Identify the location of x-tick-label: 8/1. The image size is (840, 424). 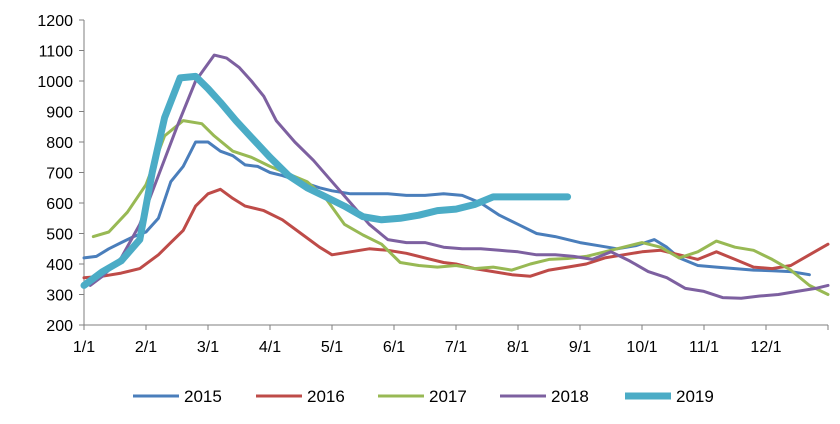
(518, 347).